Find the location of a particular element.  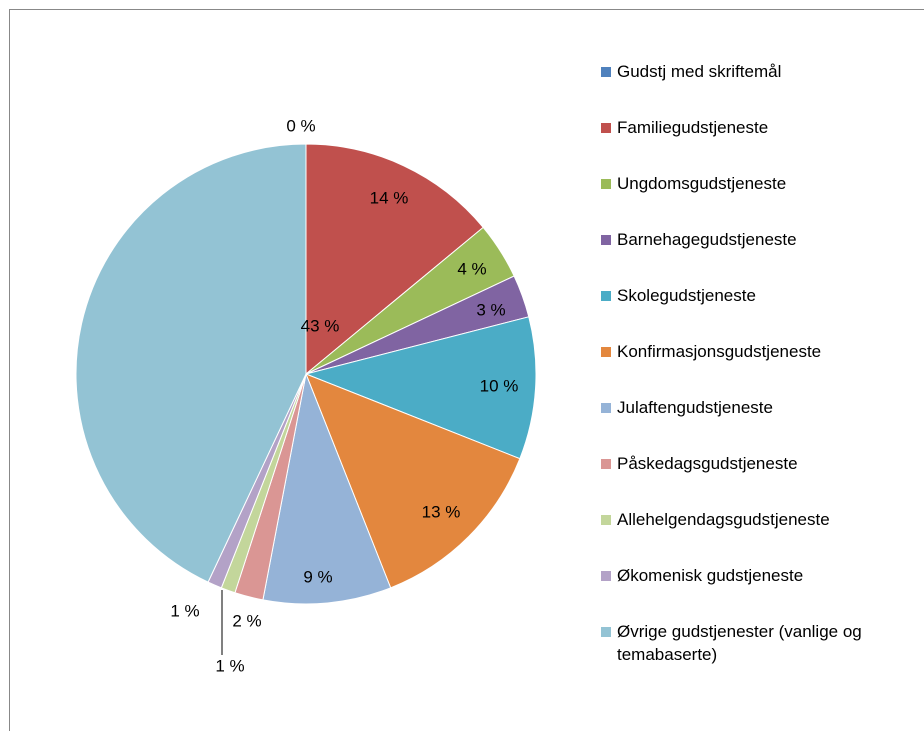

data-label: 13 % is located at coordinates (441, 511).